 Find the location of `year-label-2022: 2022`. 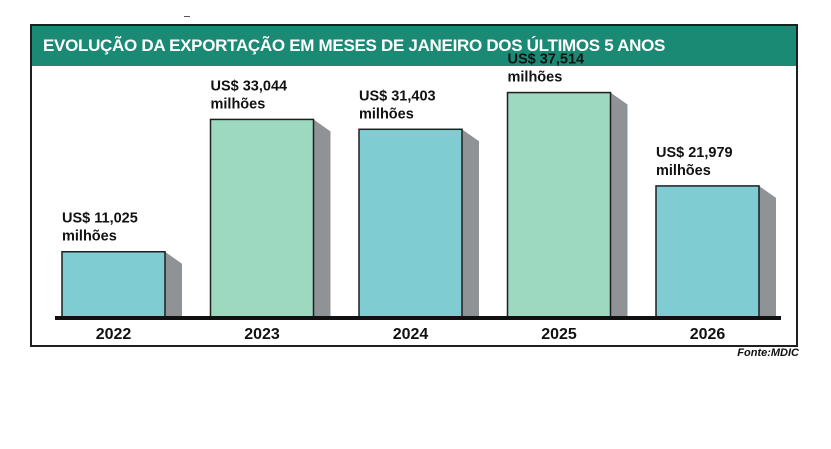

year-label-2022: 2022 is located at coordinates (114, 334).